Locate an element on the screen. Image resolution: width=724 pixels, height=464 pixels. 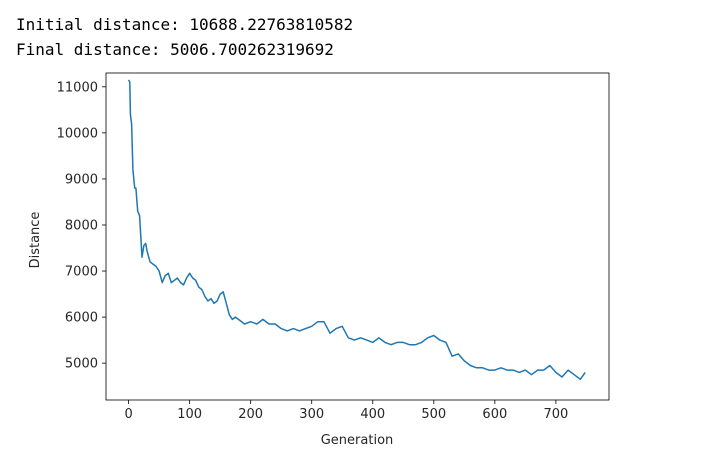
y-axis-ticks: 5000 6000 7000 8000 9000 10000 11000 is located at coordinates (81, 226).